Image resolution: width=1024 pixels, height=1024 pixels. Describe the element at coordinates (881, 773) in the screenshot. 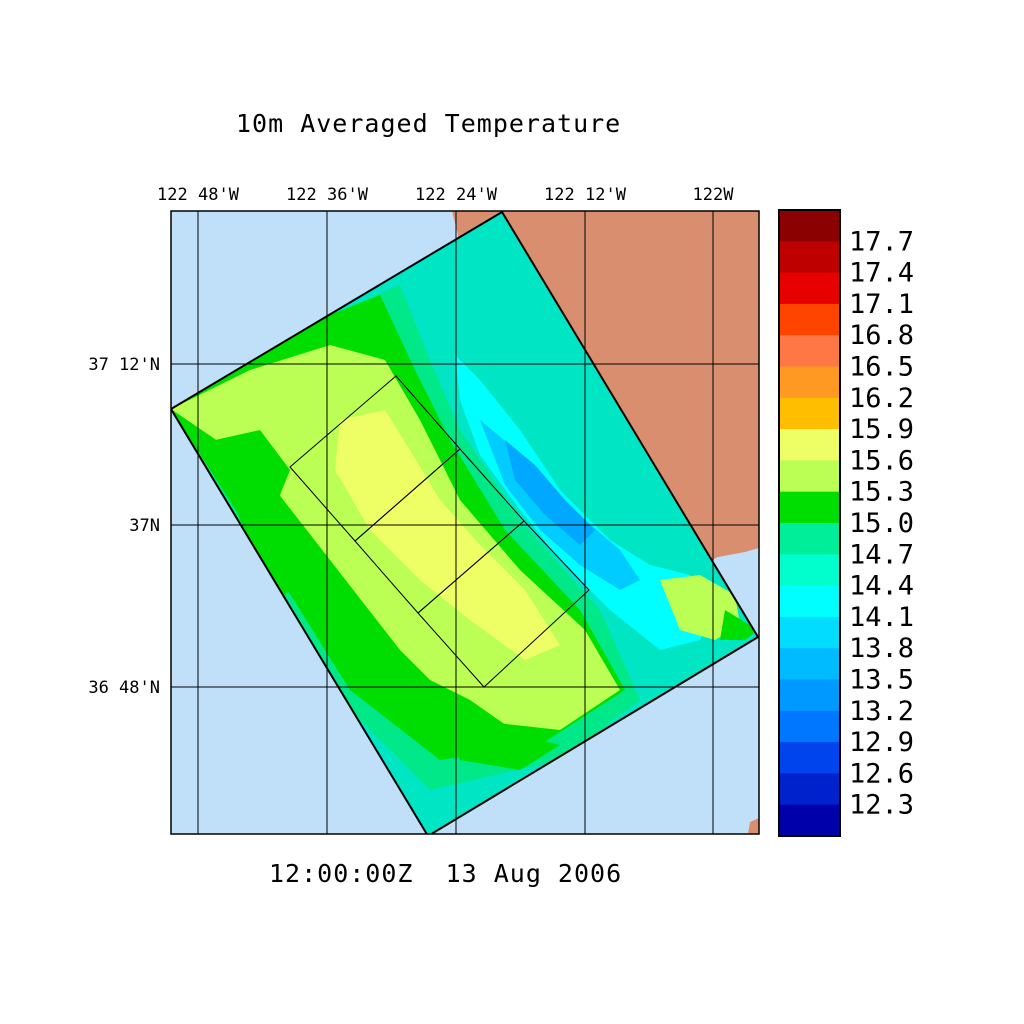

I see `colorbar-label: 12.6` at that location.